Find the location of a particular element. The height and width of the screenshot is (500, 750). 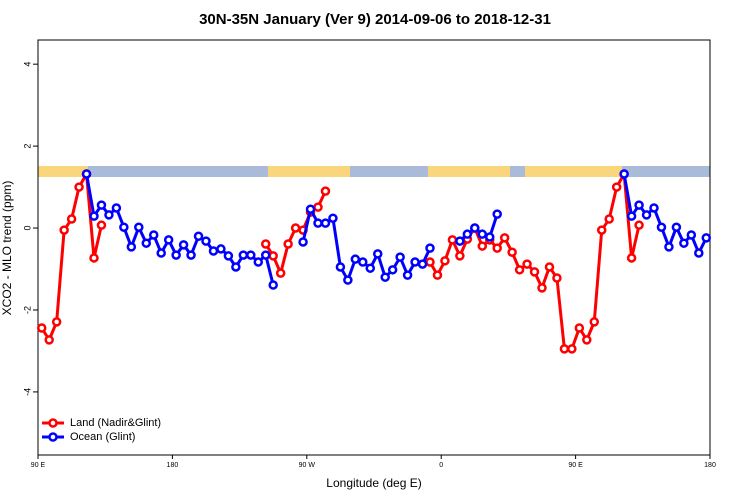

y-tick-label: 2 is located at coordinates (27, 146).